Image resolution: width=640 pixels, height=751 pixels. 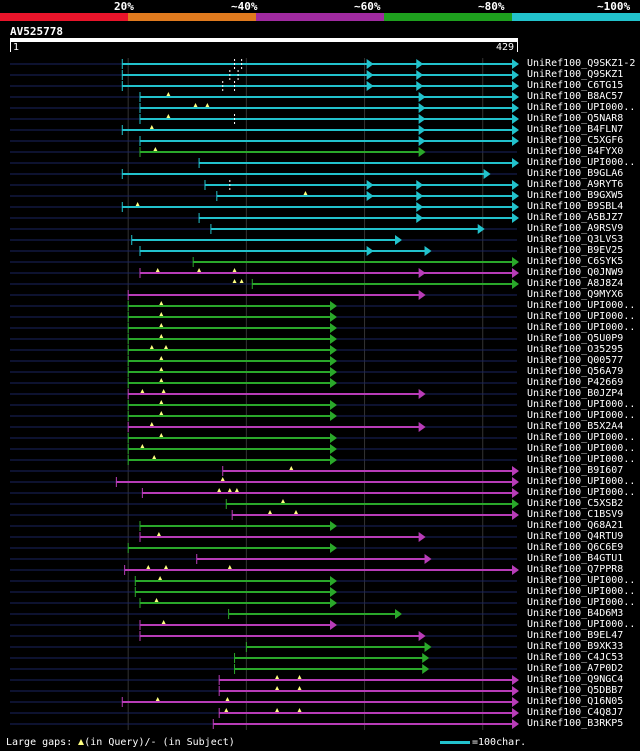 I want to click on hit-label: UniRef100_A7P0D2, so click(x=575, y=668).